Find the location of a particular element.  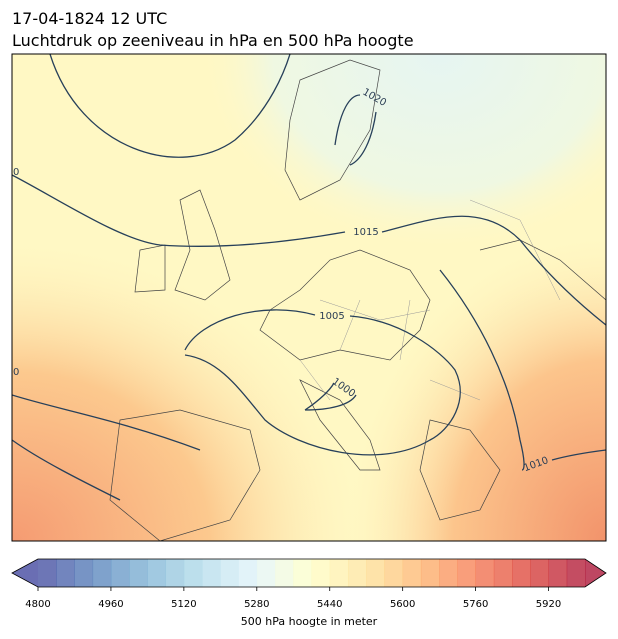

colorbar-tick-label: 4800 is located at coordinates (37, 604).